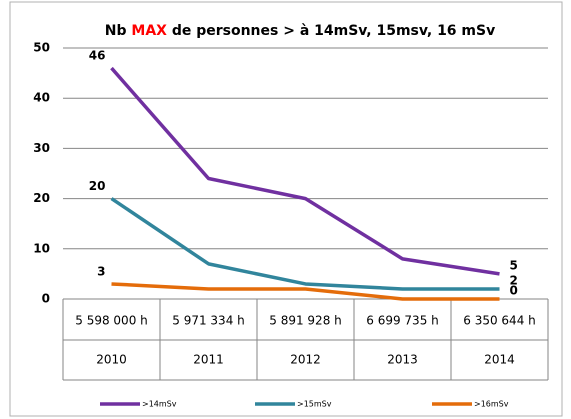 This screenshot has width=571, height=419. Describe the element at coordinates (41, 248) in the screenshot. I see `y-tick-label: 10` at that location.